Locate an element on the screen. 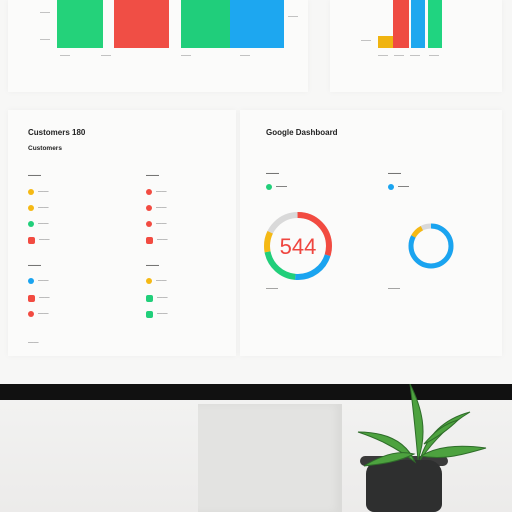 The width and height of the screenshot is (512, 512). list-item-right-2-1: —— is located at coordinates (156, 281).